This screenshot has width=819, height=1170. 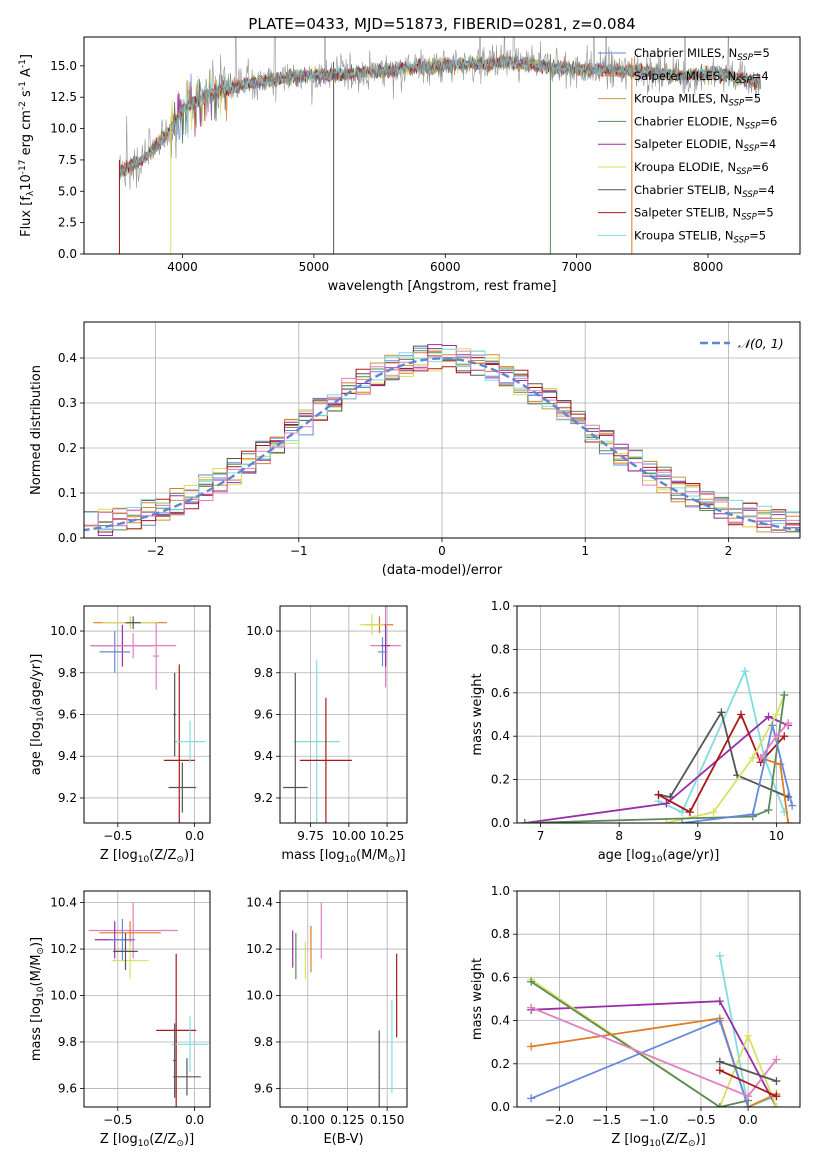 I want to click on y-tick-label: 1.0, so click(x=500, y=606).